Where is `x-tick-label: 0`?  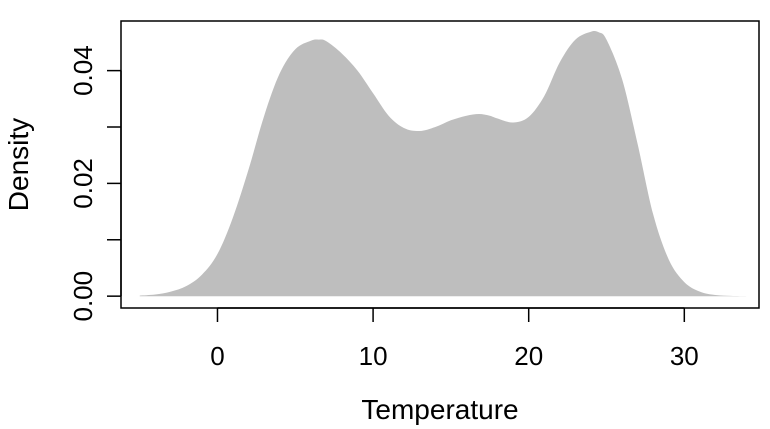
x-tick-label: 0 is located at coordinates (217, 356).